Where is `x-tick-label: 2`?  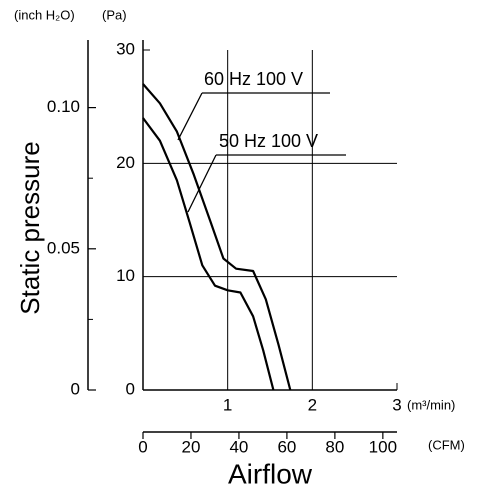 x-tick-label: 2 is located at coordinates (312, 404).